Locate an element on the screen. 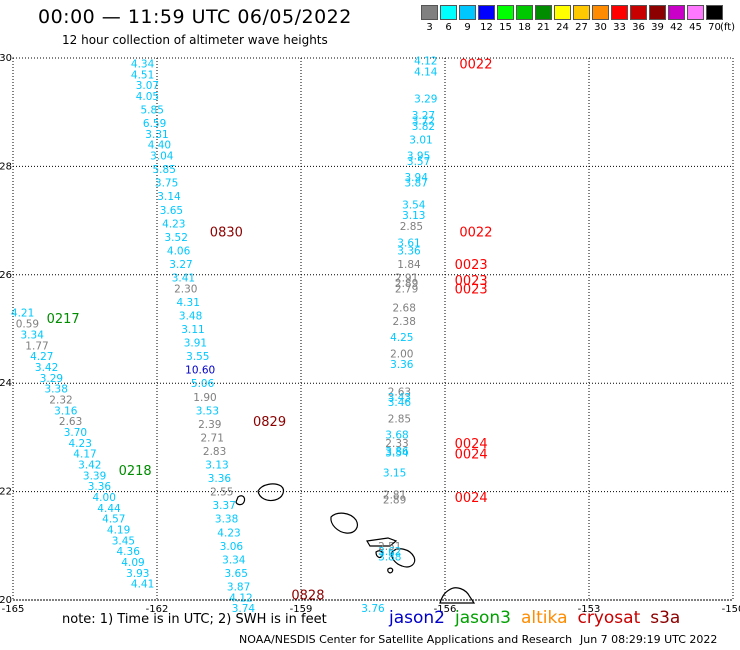 The width and height of the screenshot is (740, 650). swh-value: 4.34 is located at coordinates (143, 64).